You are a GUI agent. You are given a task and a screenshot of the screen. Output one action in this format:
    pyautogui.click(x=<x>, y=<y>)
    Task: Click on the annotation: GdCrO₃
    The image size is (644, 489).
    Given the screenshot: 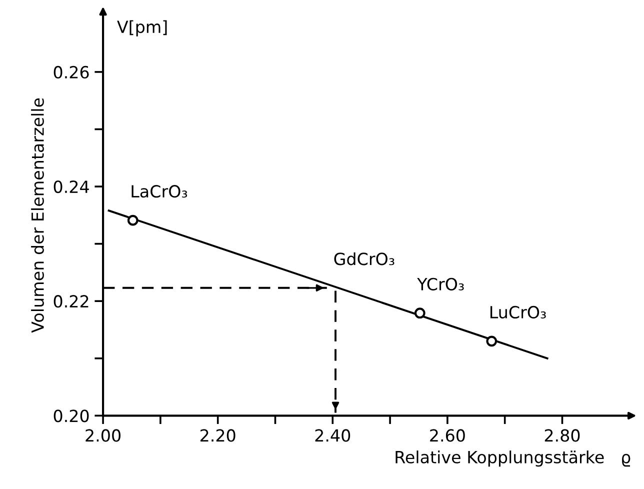 What is the action you would take?
    pyautogui.click(x=364, y=259)
    